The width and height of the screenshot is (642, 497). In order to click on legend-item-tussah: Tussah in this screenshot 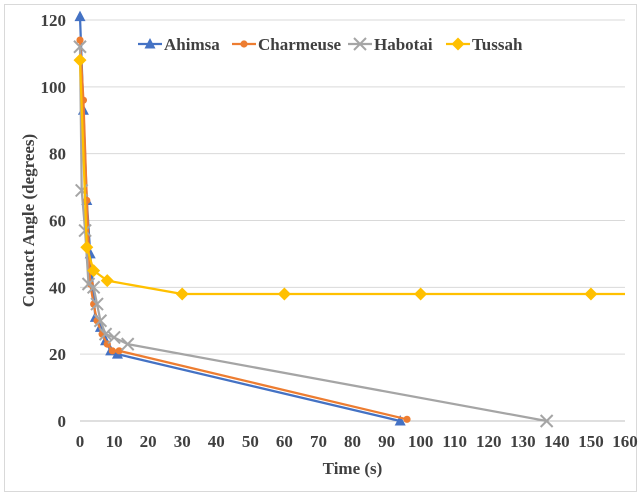, I will do `click(484, 44)`.